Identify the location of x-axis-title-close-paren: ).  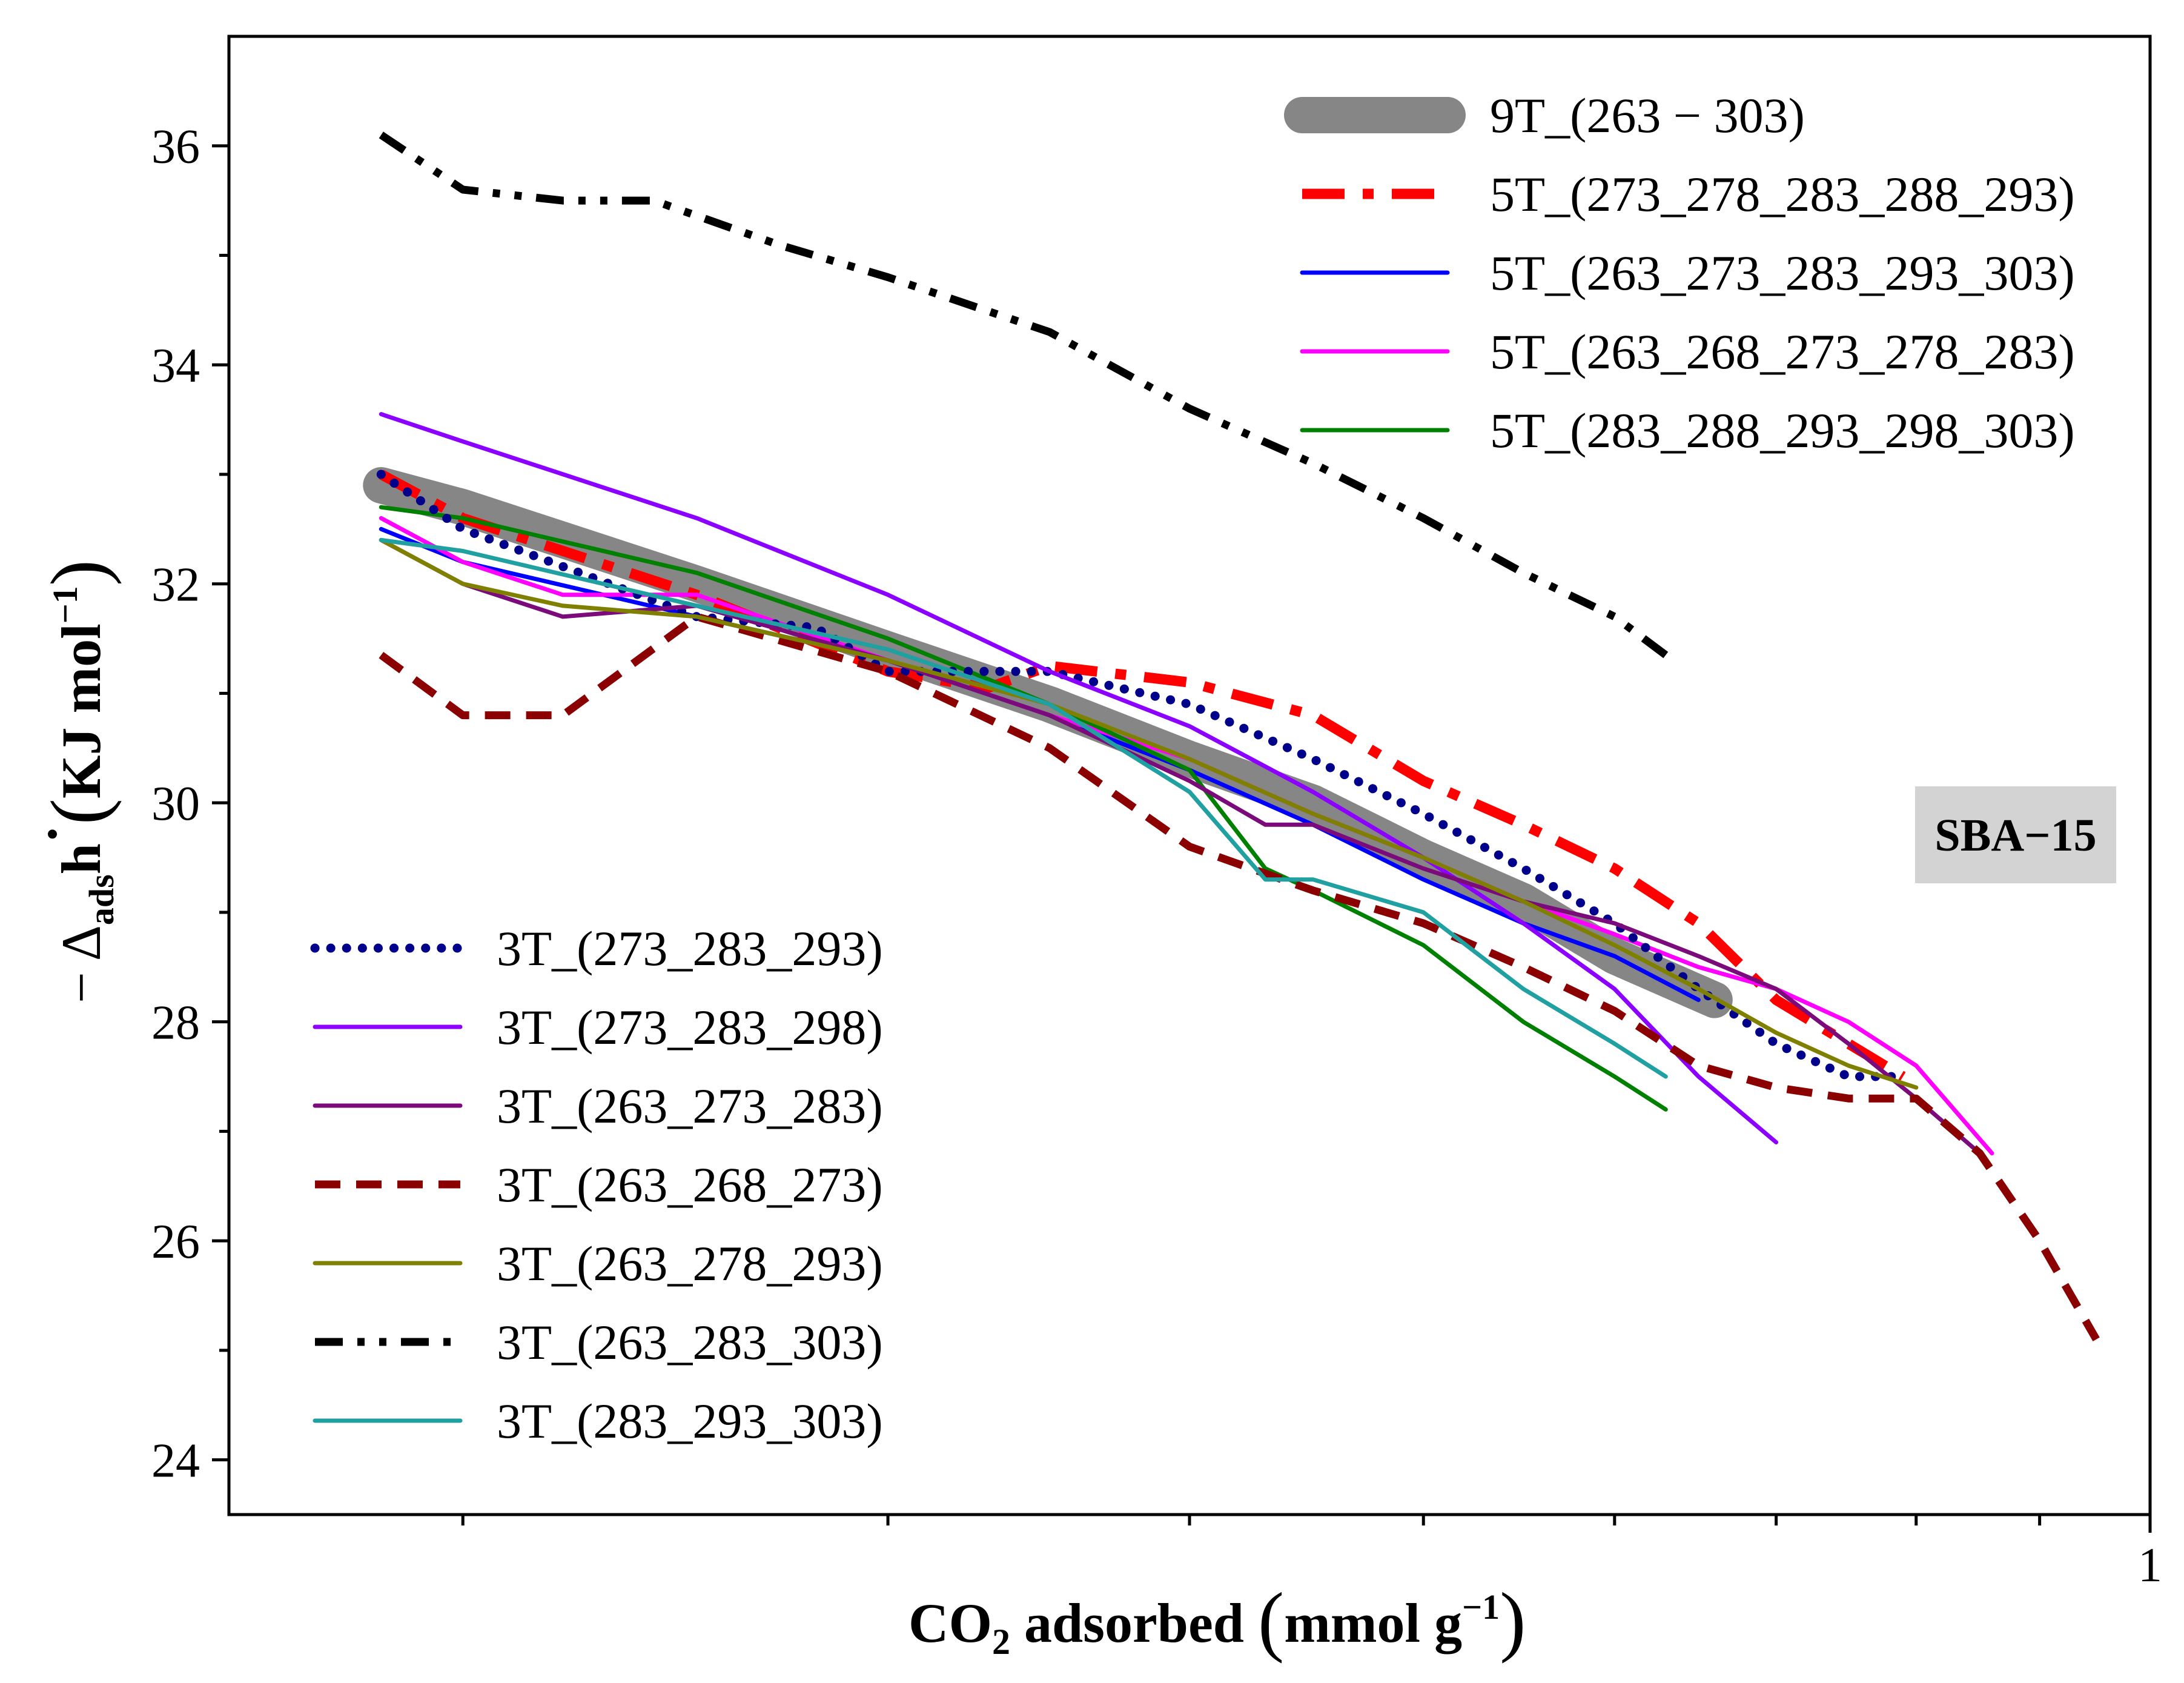
(1513, 1620).